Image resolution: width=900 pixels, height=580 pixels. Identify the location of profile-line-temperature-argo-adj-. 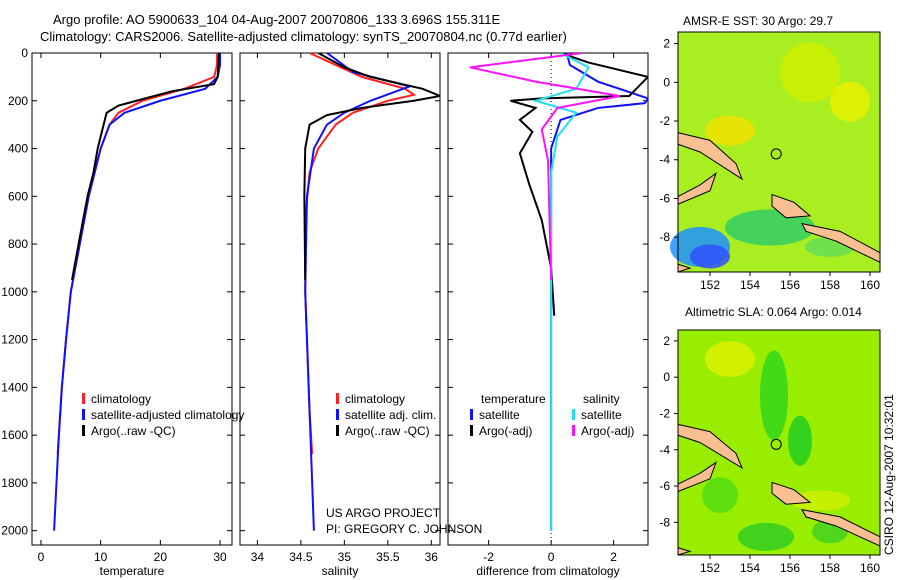
(579, 184).